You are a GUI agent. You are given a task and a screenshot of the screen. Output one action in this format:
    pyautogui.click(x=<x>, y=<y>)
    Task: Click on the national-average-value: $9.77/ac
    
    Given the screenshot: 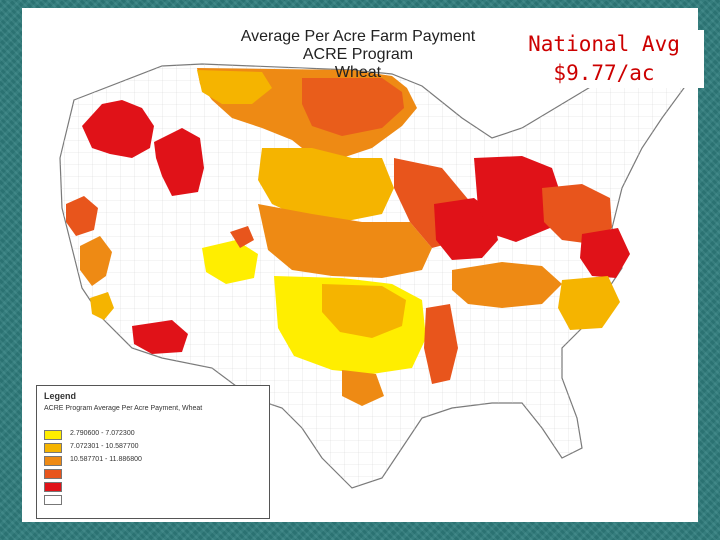 What is the action you would take?
    pyautogui.click(x=604, y=73)
    